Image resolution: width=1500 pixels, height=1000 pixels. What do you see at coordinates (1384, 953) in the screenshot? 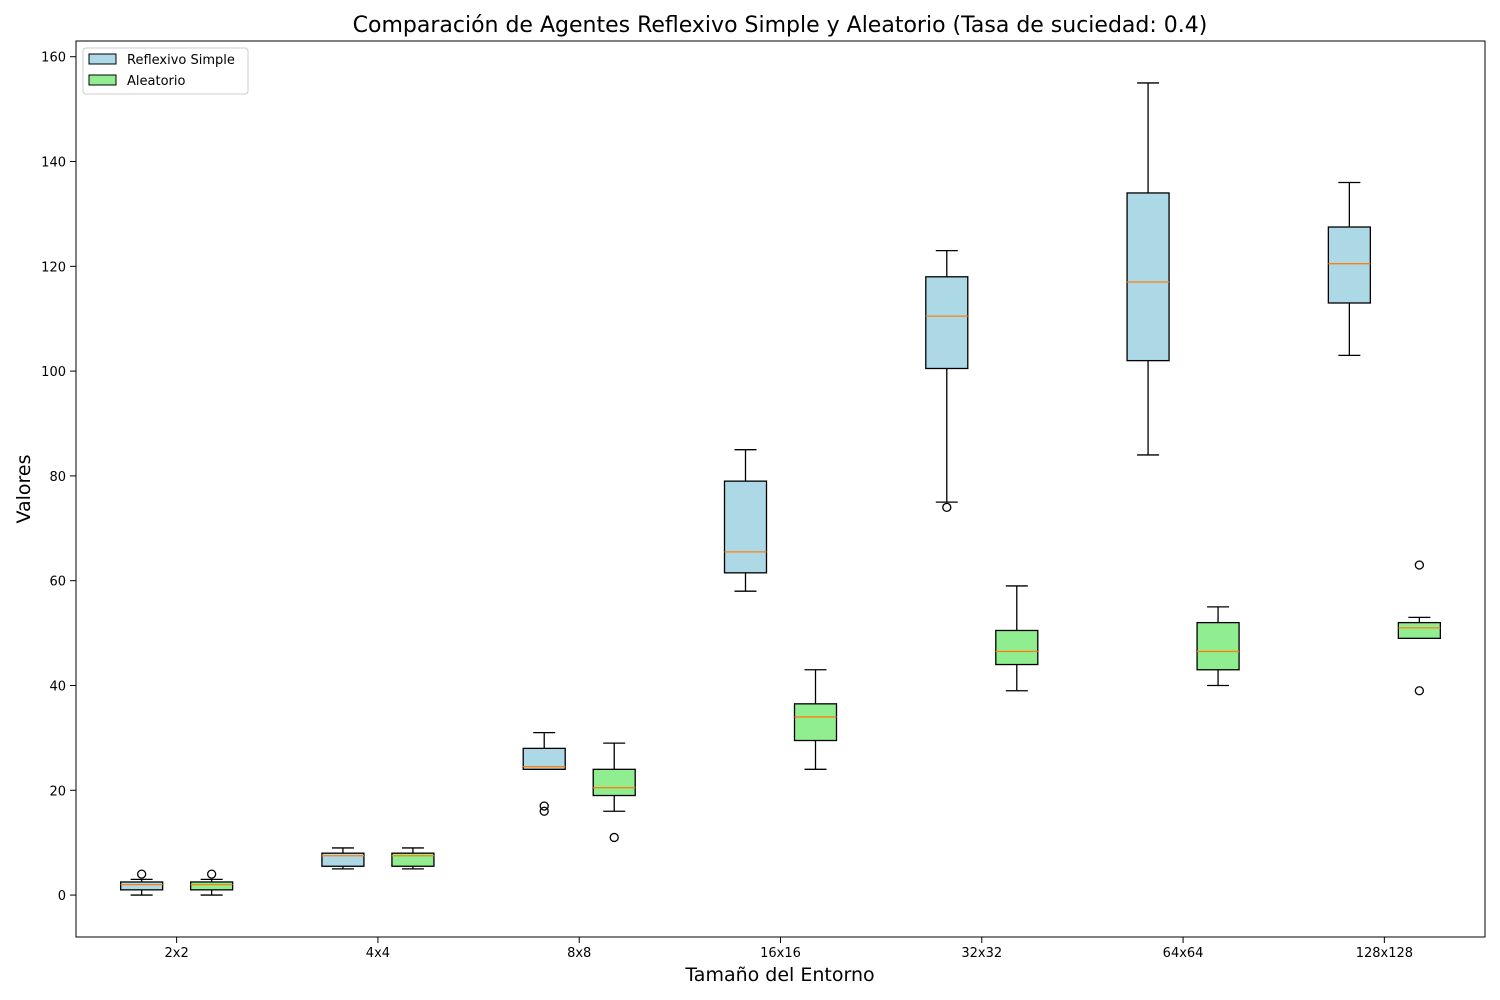
I see `x-tick-label: 128x128` at bounding box center [1384, 953].